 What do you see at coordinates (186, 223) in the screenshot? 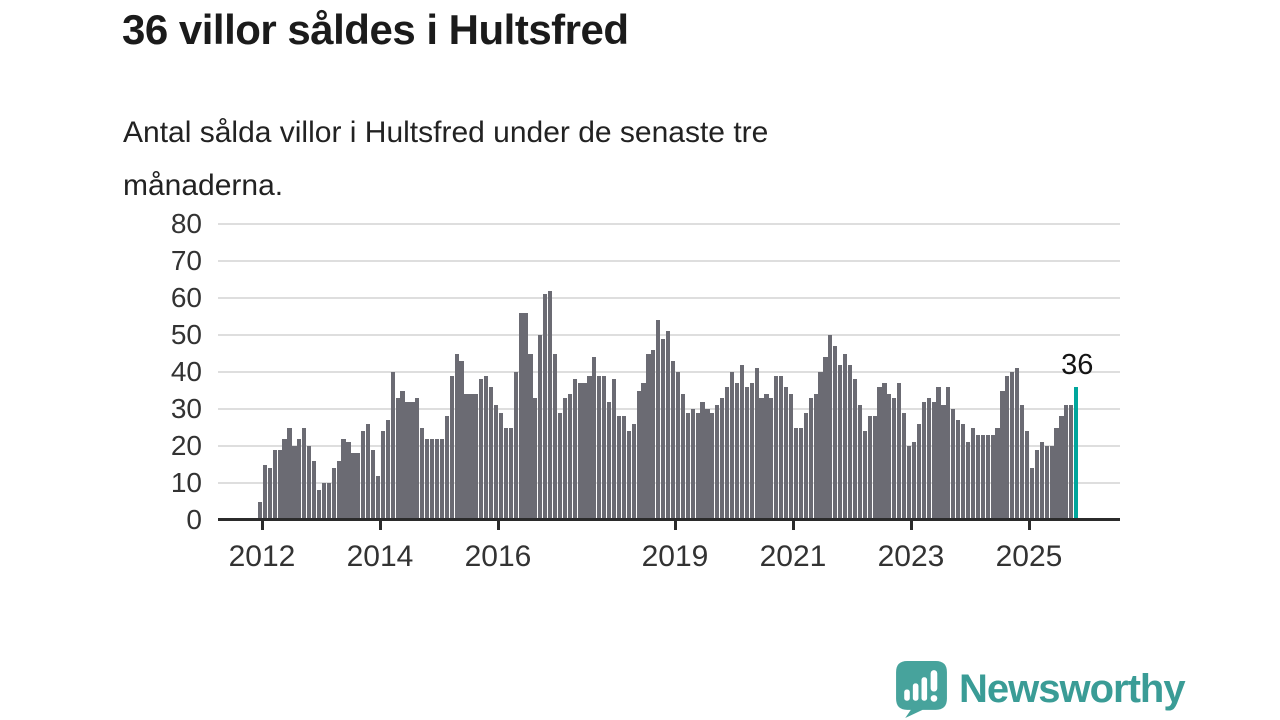
I see `y-axis-label: 80` at bounding box center [186, 223].